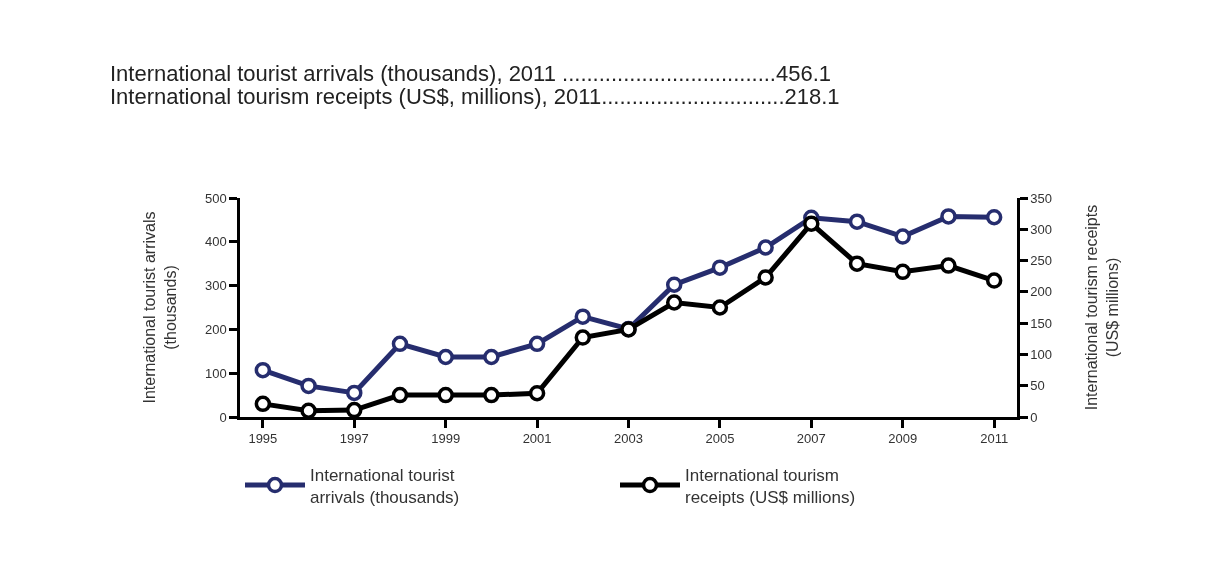 This screenshot has height=577, width=1222. Describe the element at coordinates (811, 439) in the screenshot. I see `x-tick-label: 2007` at that location.